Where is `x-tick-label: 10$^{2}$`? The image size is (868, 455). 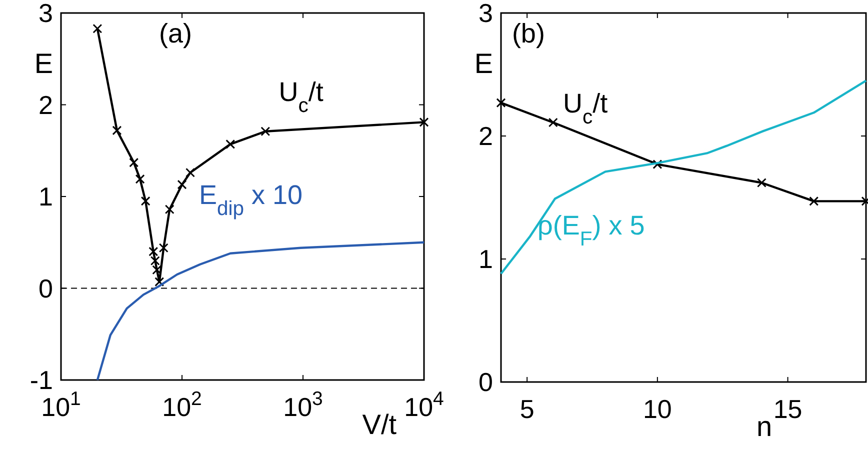 x-tick-label: 10$^{2}$ is located at coordinates (182, 405).